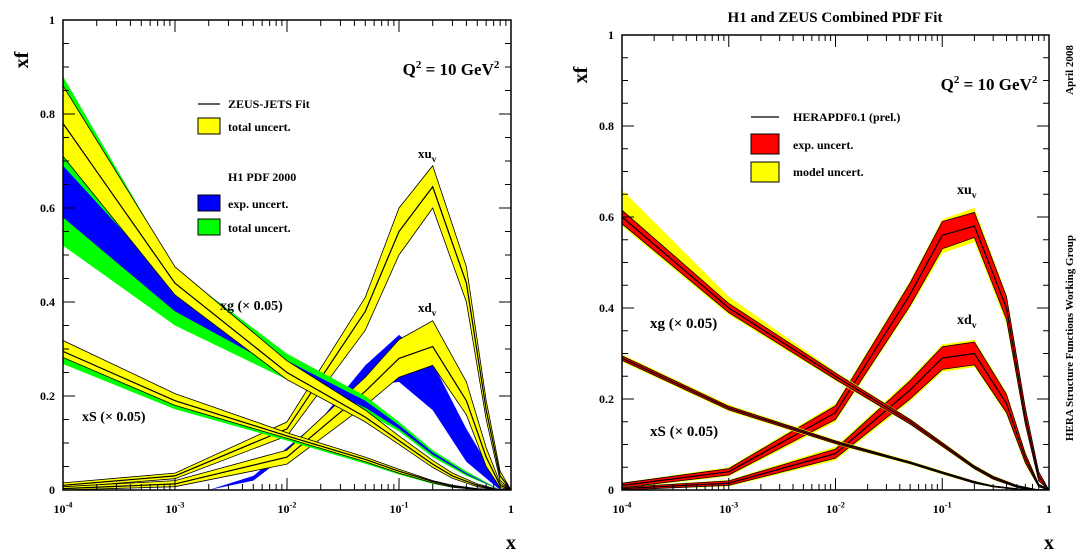 Image resolution: width=1081 pixels, height=557 pixels. Describe the element at coordinates (405, 505) in the screenshot. I see `x-tick-label-exp: -1` at that location.